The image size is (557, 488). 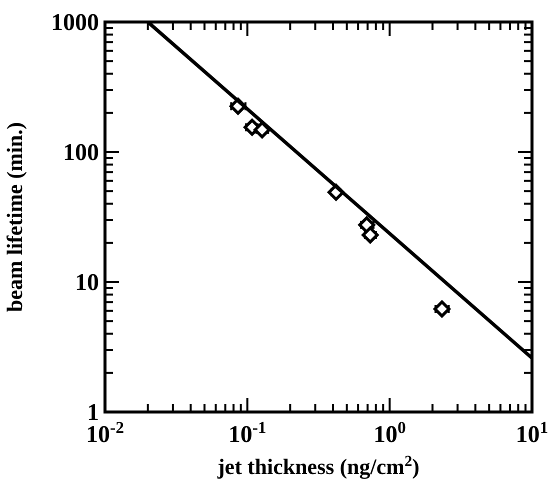 I want to click on x-tick-label: 10$^{0}$, so click(x=389, y=433).